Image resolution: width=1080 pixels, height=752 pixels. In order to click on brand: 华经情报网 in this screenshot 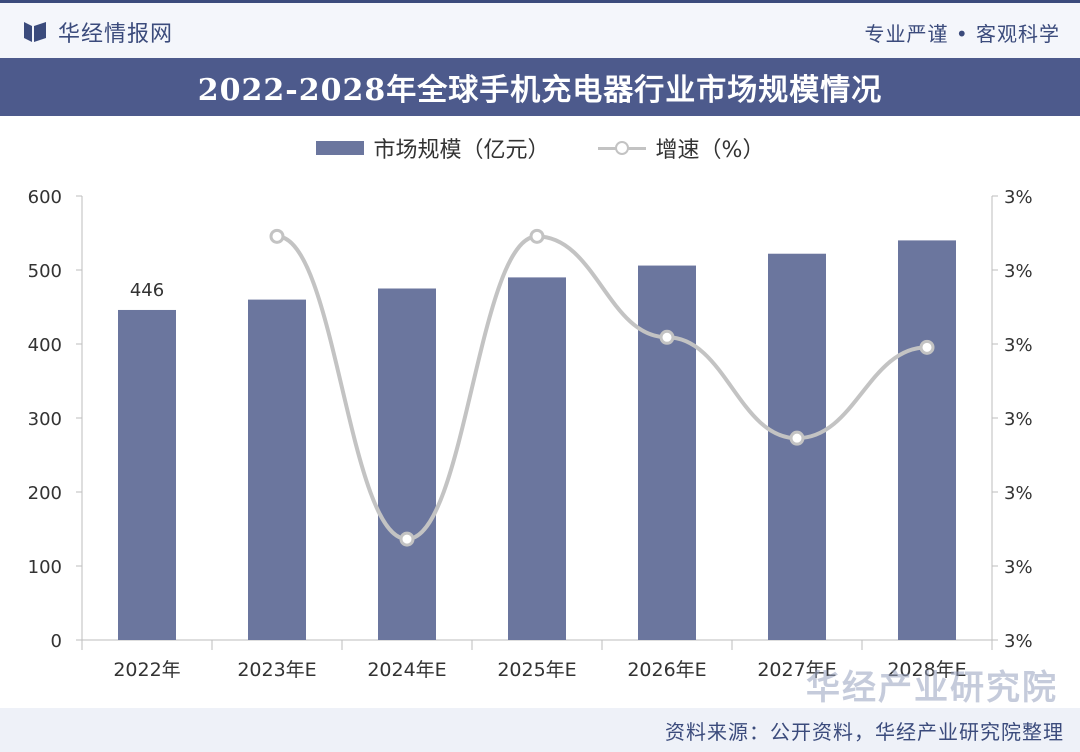, I will do `click(97, 32)`.